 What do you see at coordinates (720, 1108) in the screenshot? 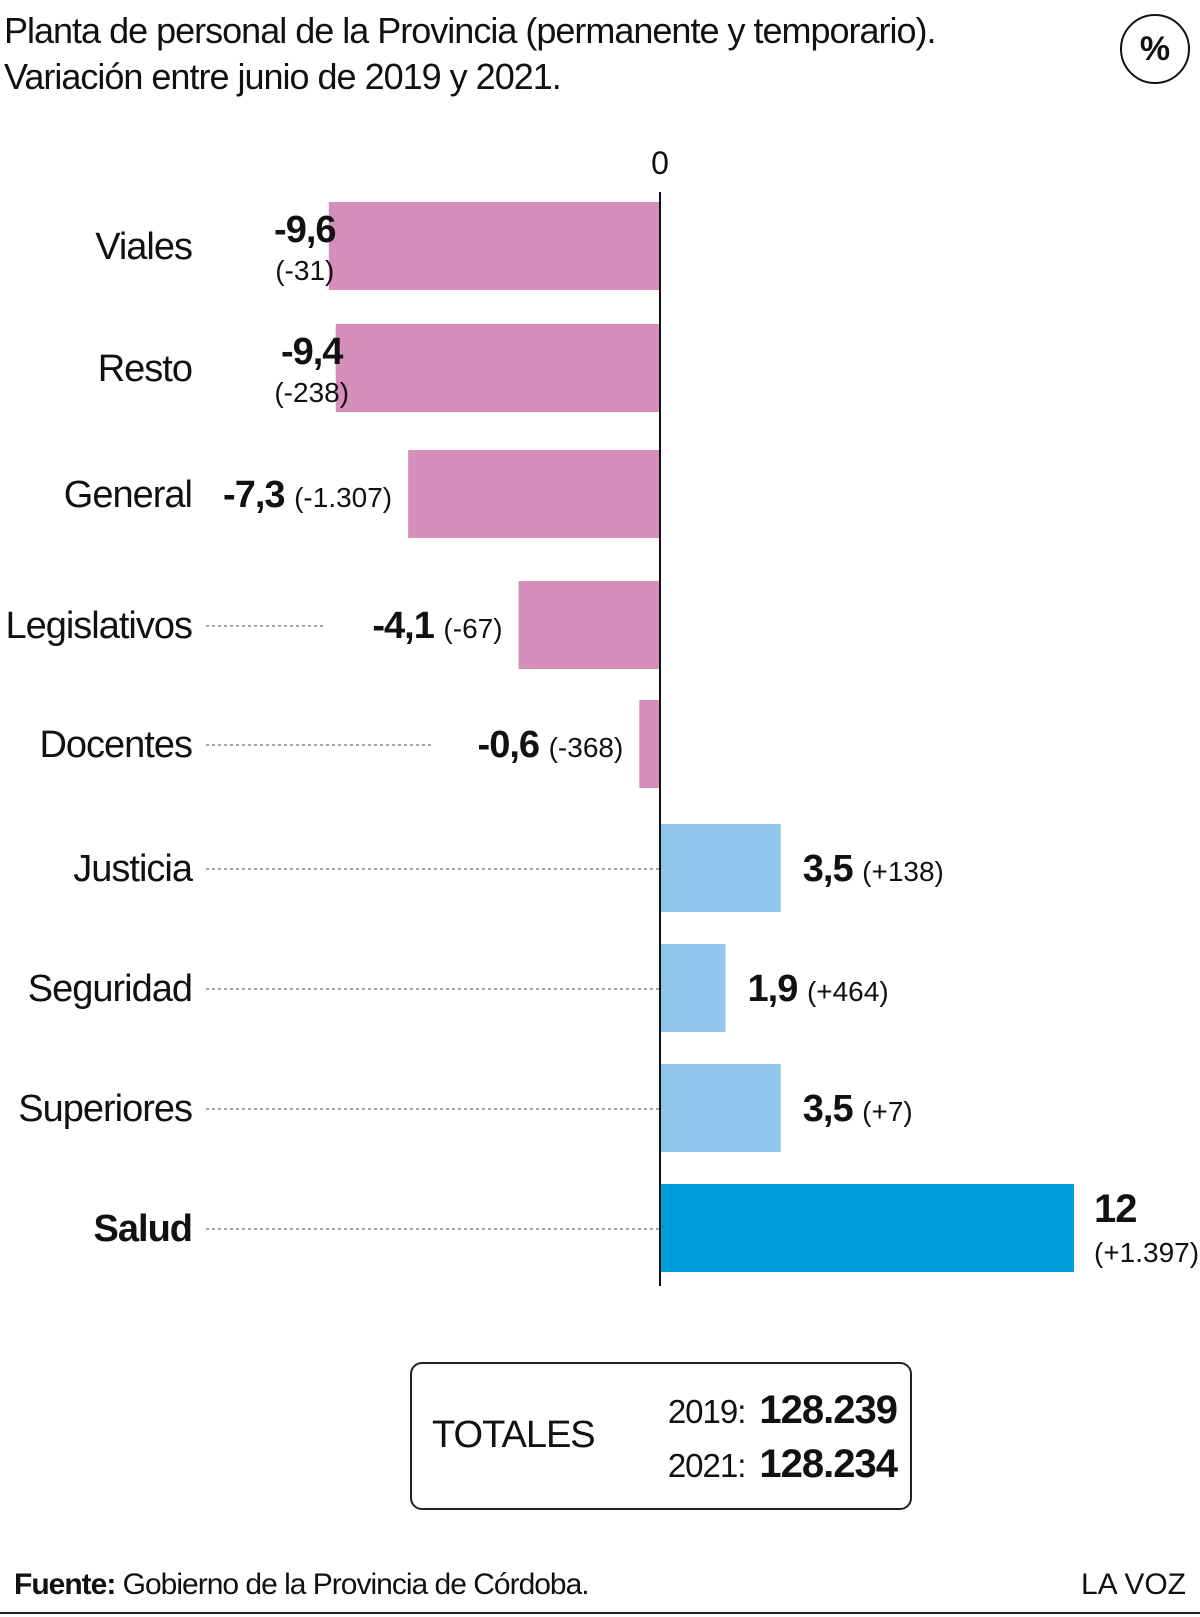
I see `bar-superiores` at bounding box center [720, 1108].